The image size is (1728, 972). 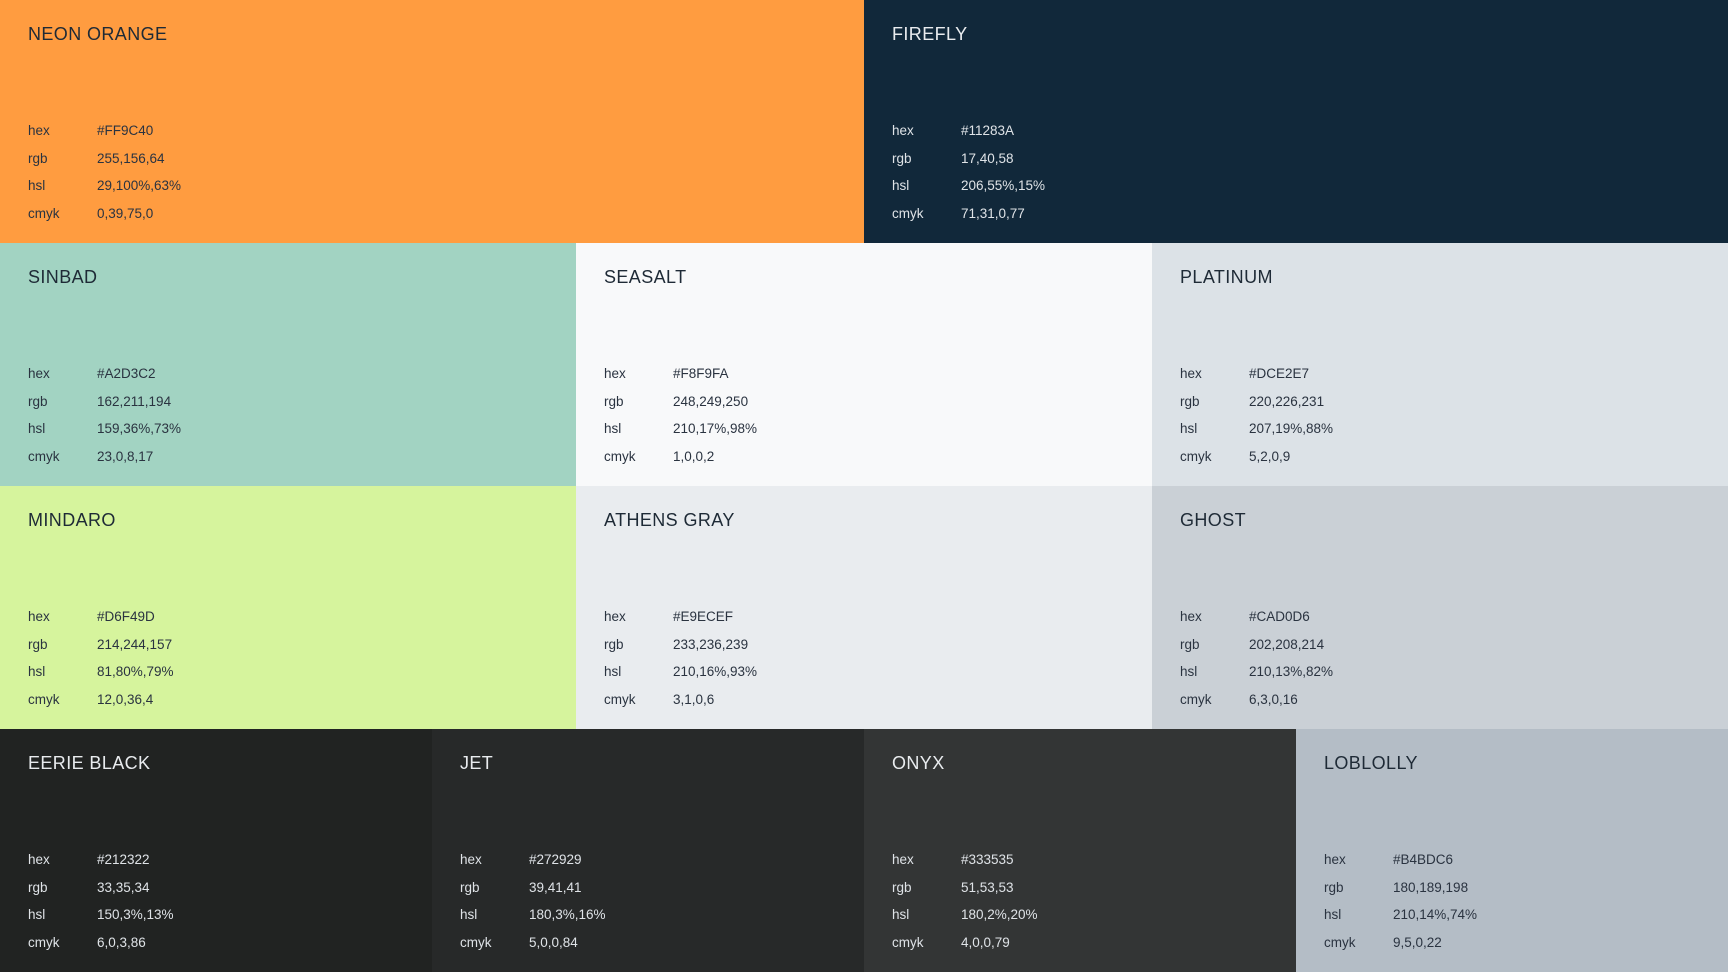 I want to click on value-row-rgb: rgb 180,189,198, so click(x=1400, y=888).